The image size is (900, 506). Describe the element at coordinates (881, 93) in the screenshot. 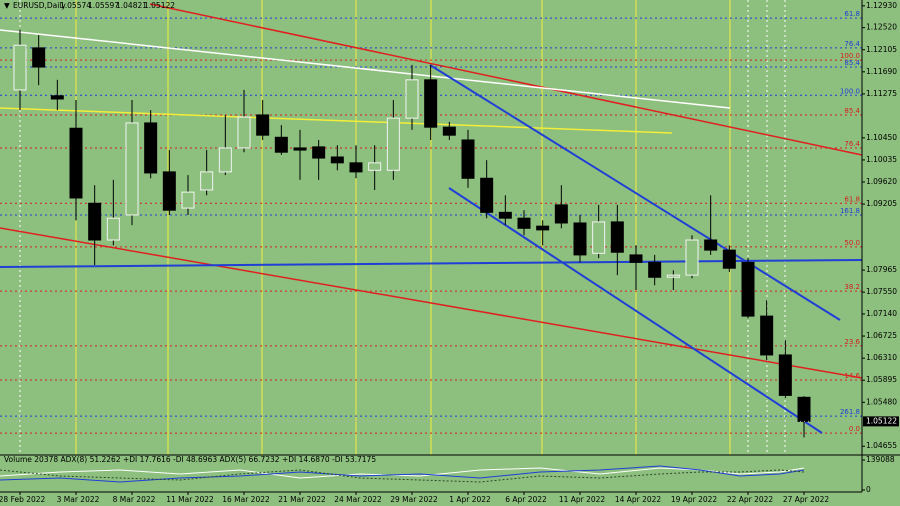

I see `y-tick-label: 1.11275` at that location.